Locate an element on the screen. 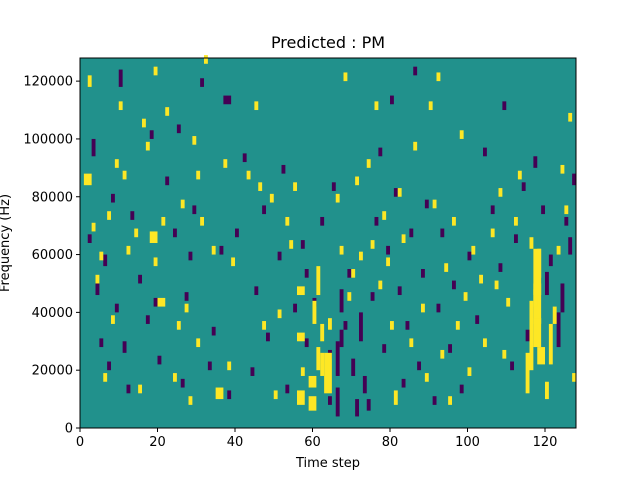 The height and width of the screenshot is (480, 640). x-tick-label: 0 is located at coordinates (80, 442).